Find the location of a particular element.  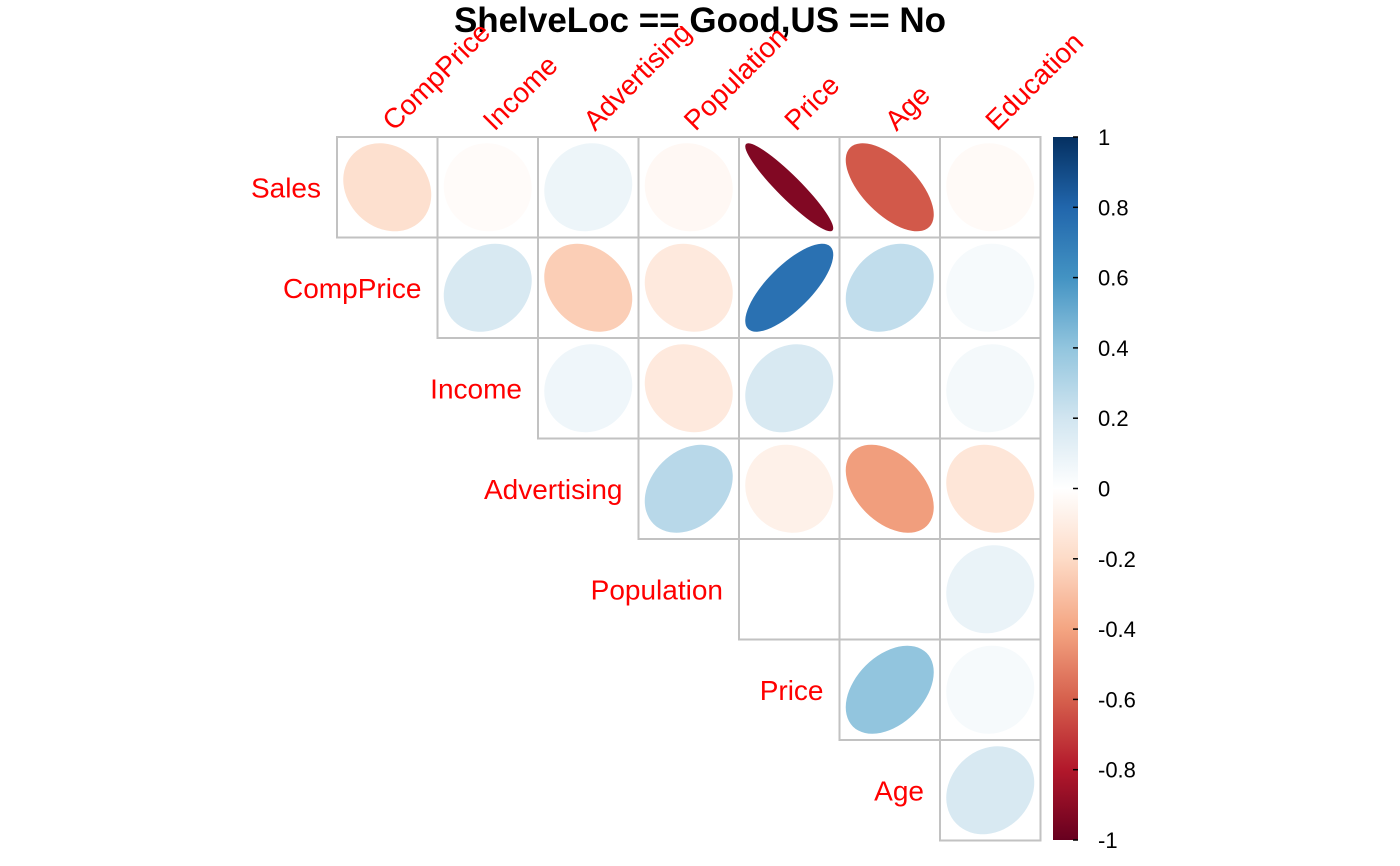

row-label: Advertising is located at coordinates (553, 489).